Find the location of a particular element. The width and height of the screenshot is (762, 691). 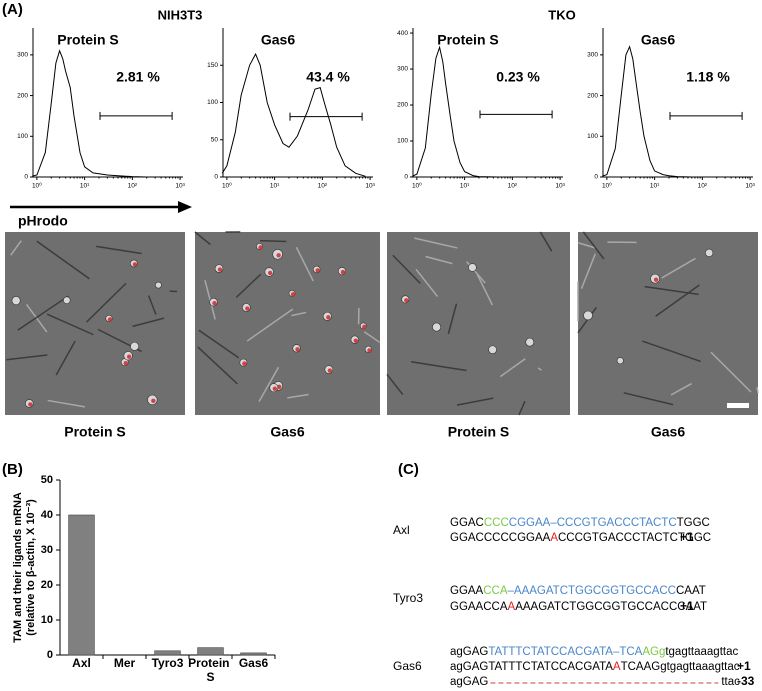

sequence-segment: ttac is located at coordinates (730, 682).